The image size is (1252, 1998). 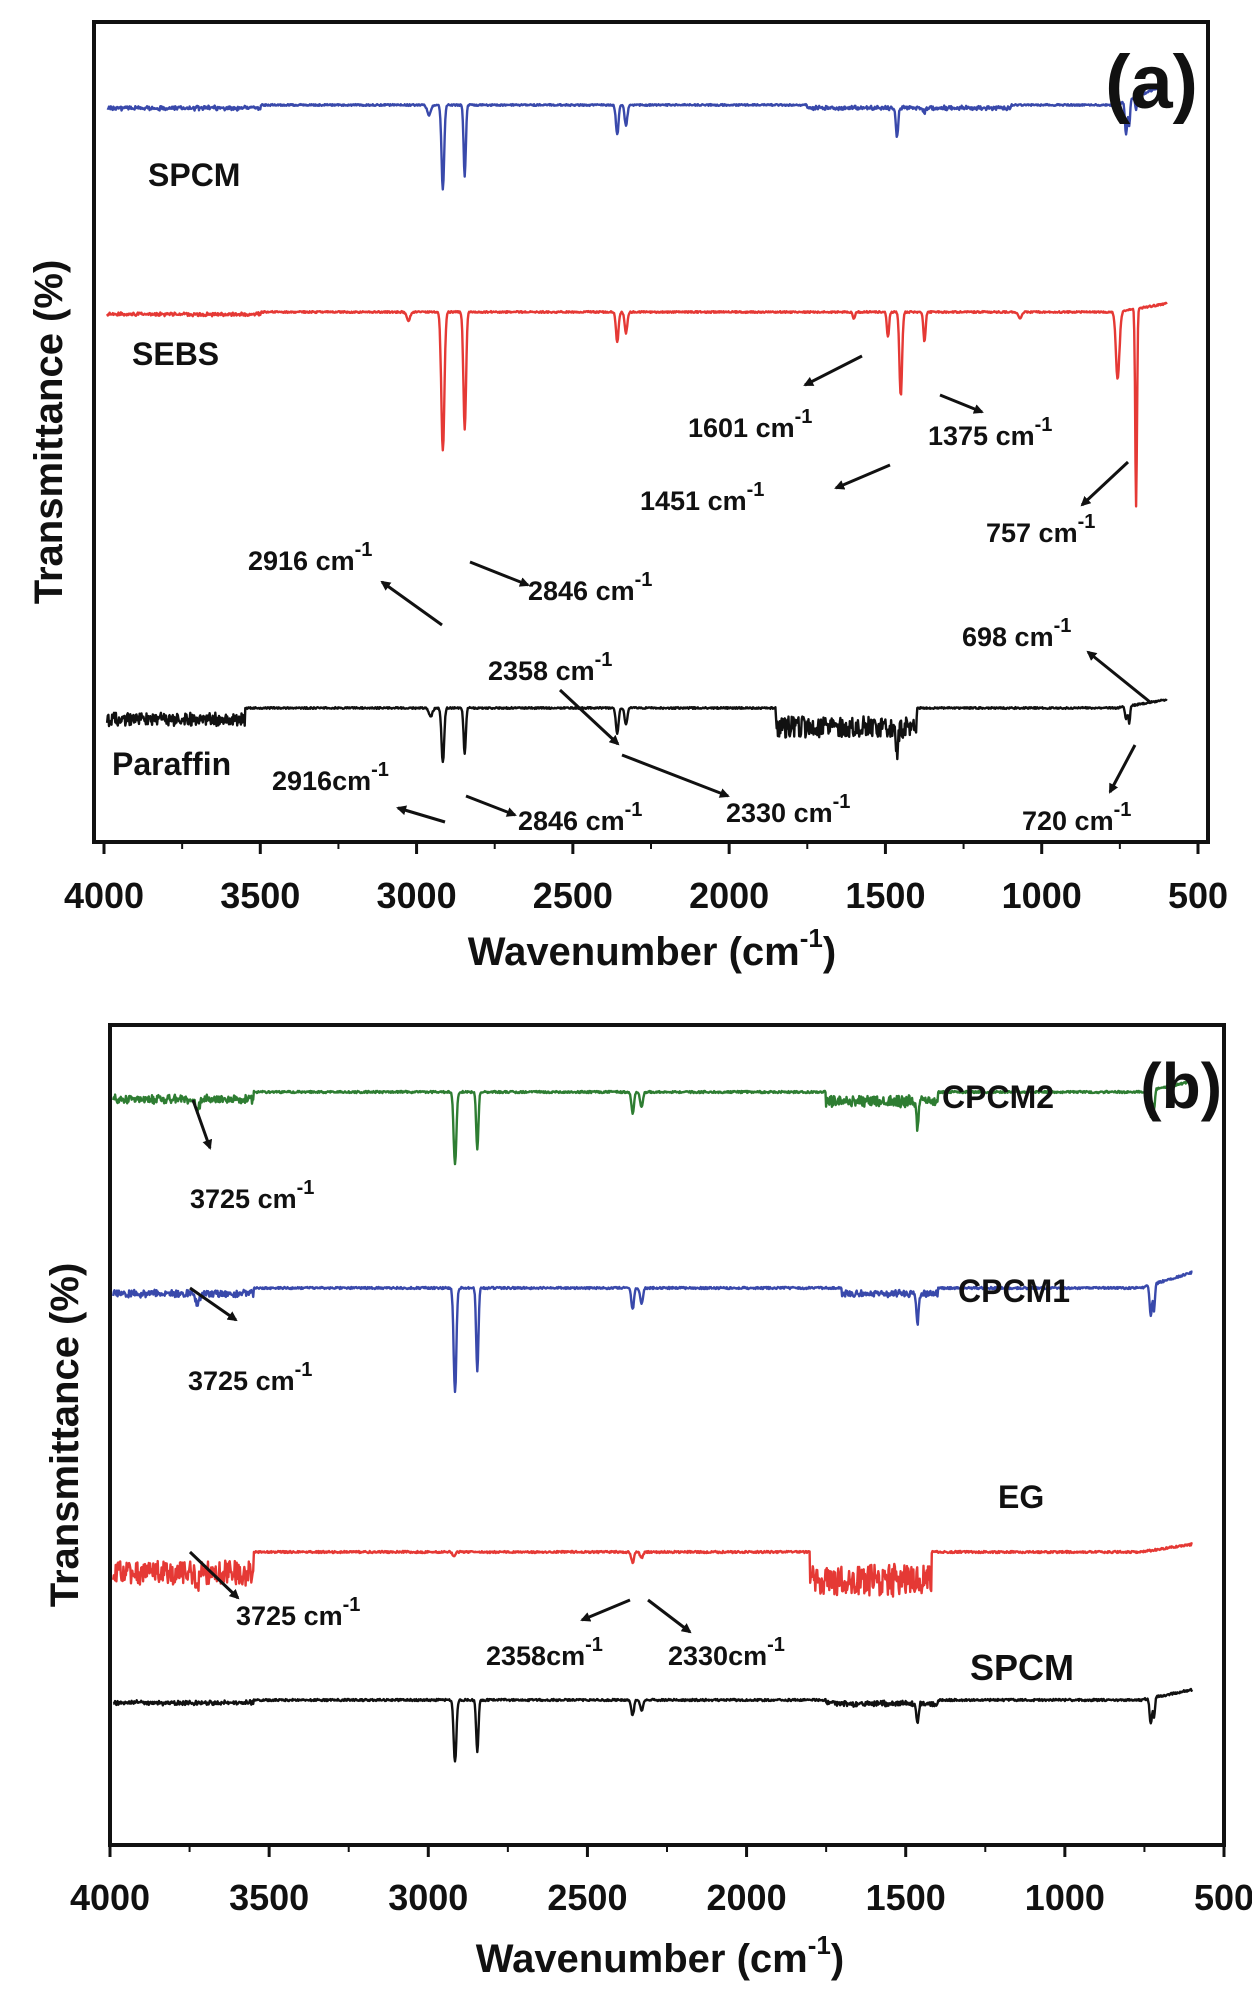 What do you see at coordinates (726, 1652) in the screenshot?
I see `annotation-b-2330: 2330cm-1` at bounding box center [726, 1652].